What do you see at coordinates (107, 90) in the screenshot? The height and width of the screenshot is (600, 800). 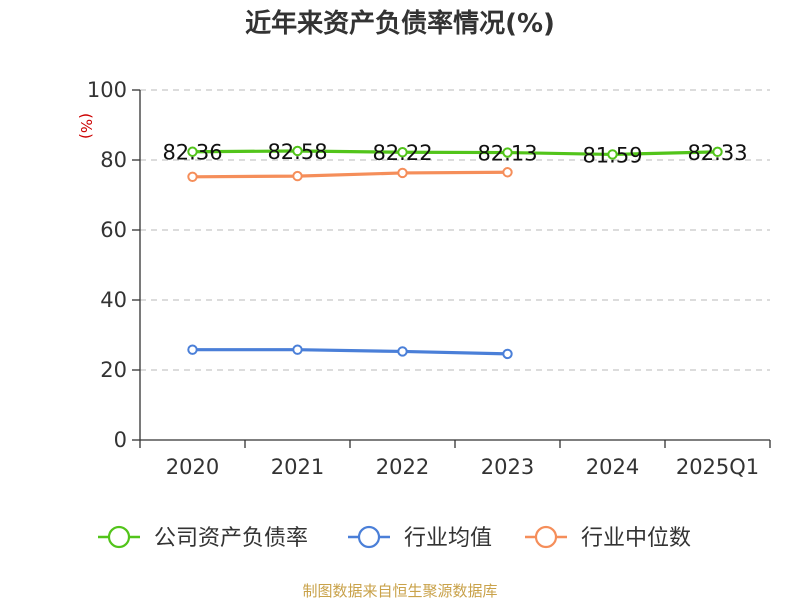 I see `y-tick-label: 100` at bounding box center [107, 90].